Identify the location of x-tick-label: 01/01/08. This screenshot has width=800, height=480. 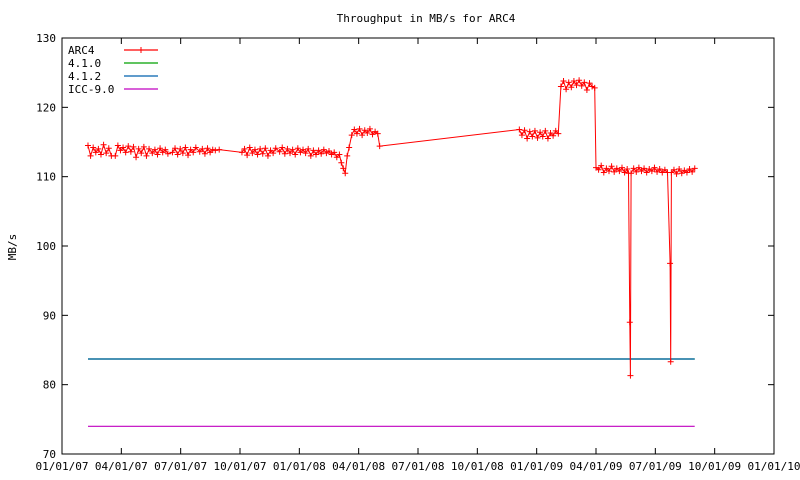
(299, 466).